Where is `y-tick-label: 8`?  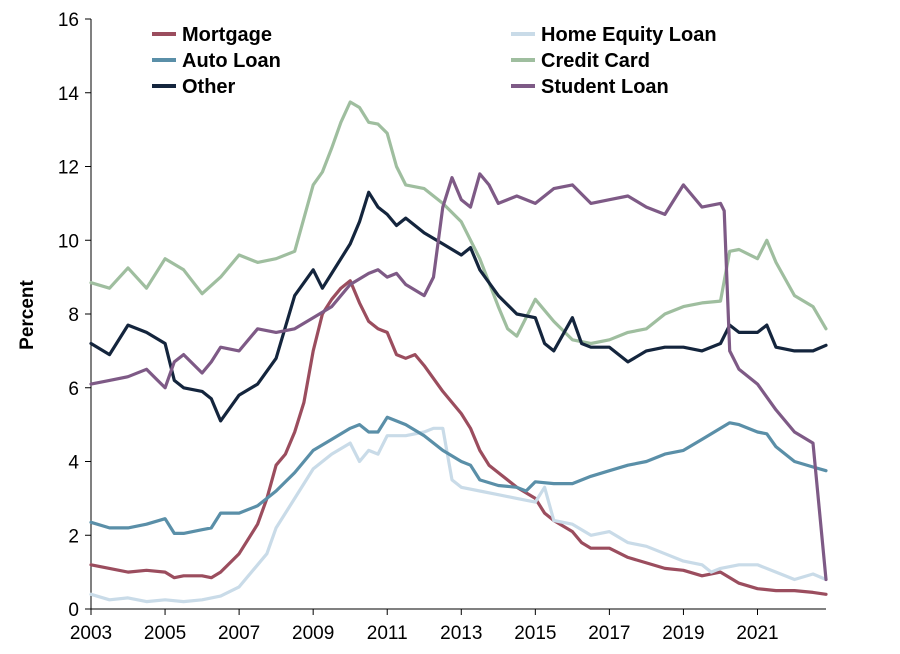
y-tick-label: 8 is located at coordinates (73, 315).